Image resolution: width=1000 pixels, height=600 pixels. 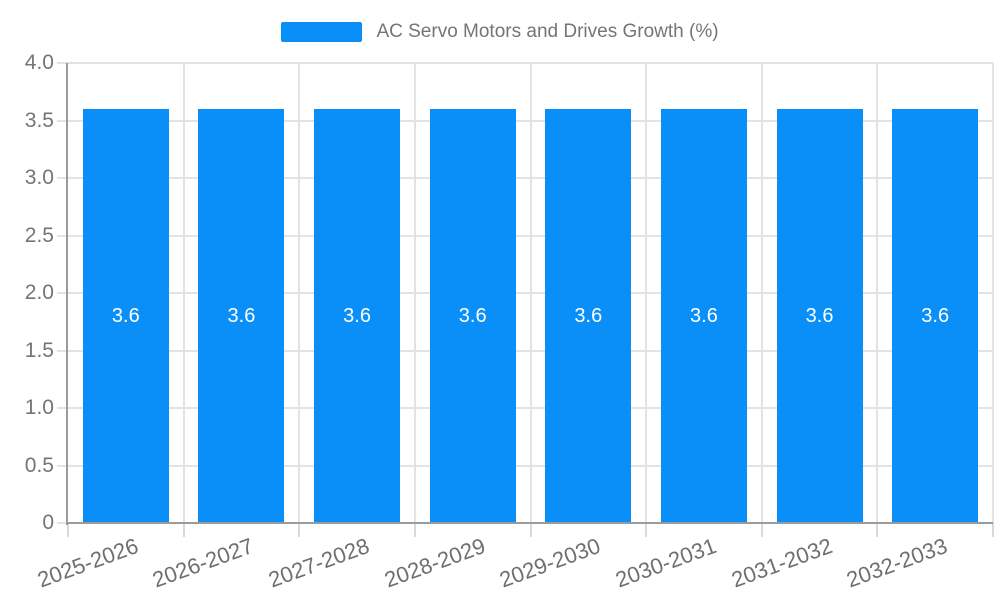 I want to click on x-axis-line, so click(x=529, y=523).